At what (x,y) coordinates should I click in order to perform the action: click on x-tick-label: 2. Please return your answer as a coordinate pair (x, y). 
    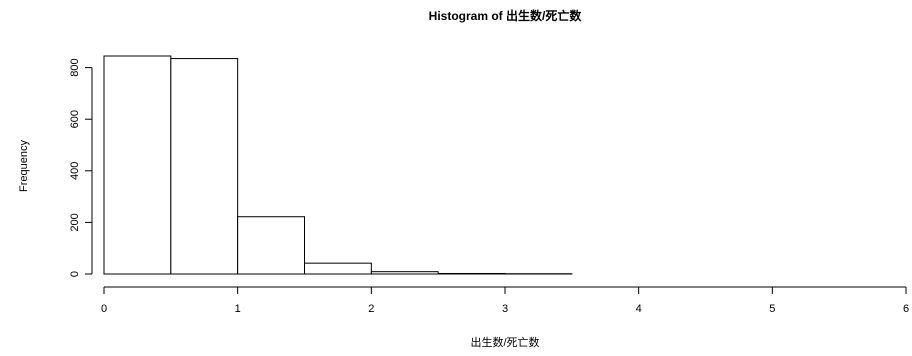
    Looking at the image, I should click on (371, 309).